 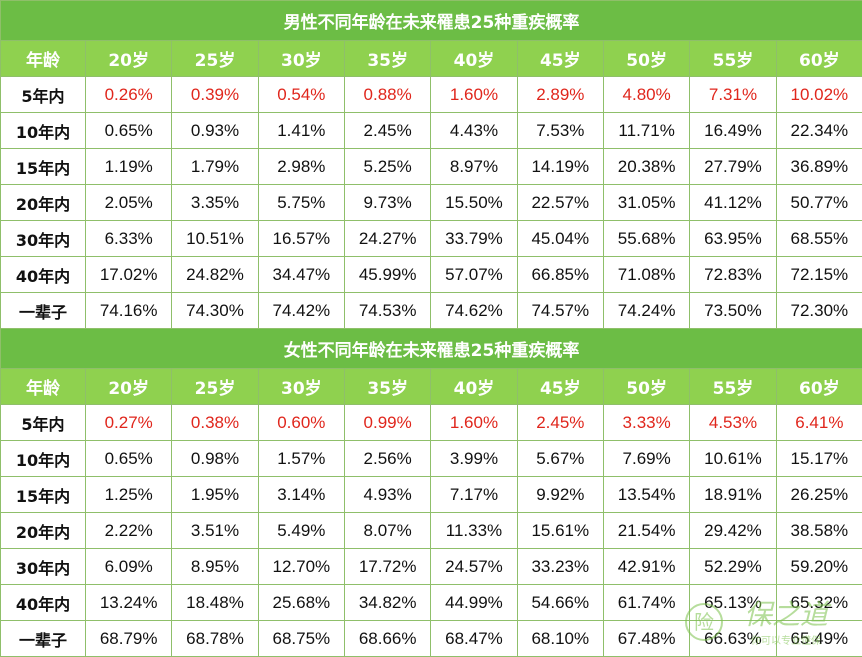 What do you see at coordinates (301, 95) in the screenshot?
I see `probability-cell: 0.54%` at bounding box center [301, 95].